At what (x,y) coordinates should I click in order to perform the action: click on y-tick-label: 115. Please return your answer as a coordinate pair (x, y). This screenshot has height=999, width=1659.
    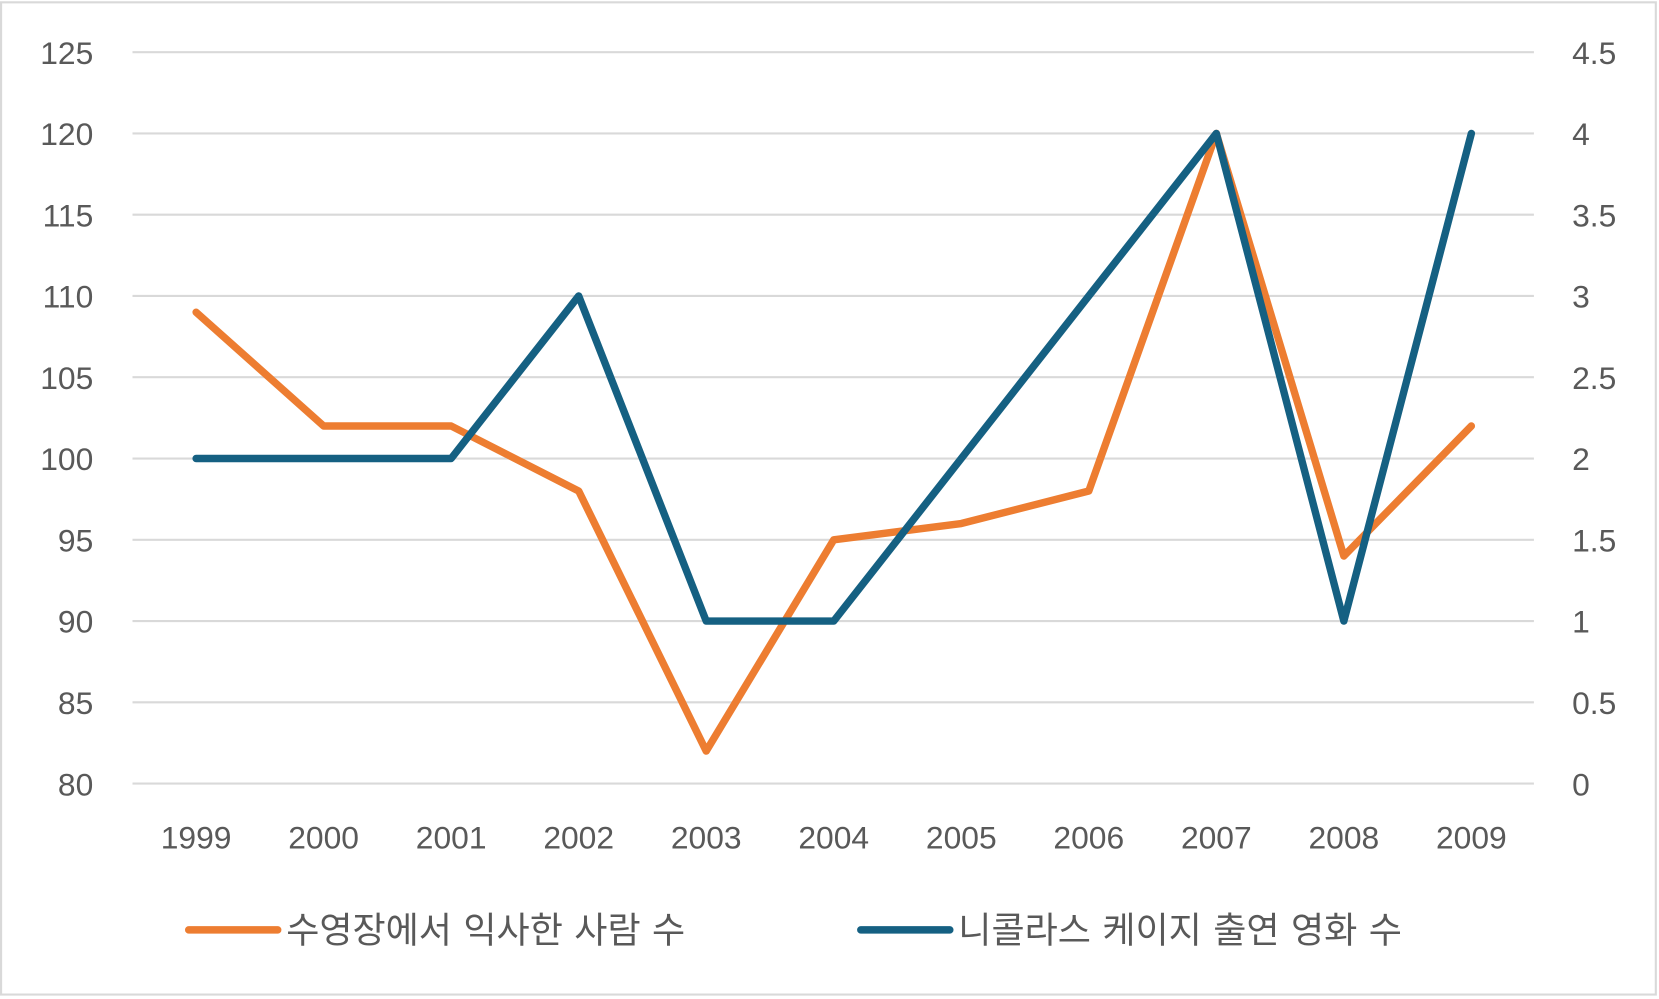
    Looking at the image, I should click on (68, 215).